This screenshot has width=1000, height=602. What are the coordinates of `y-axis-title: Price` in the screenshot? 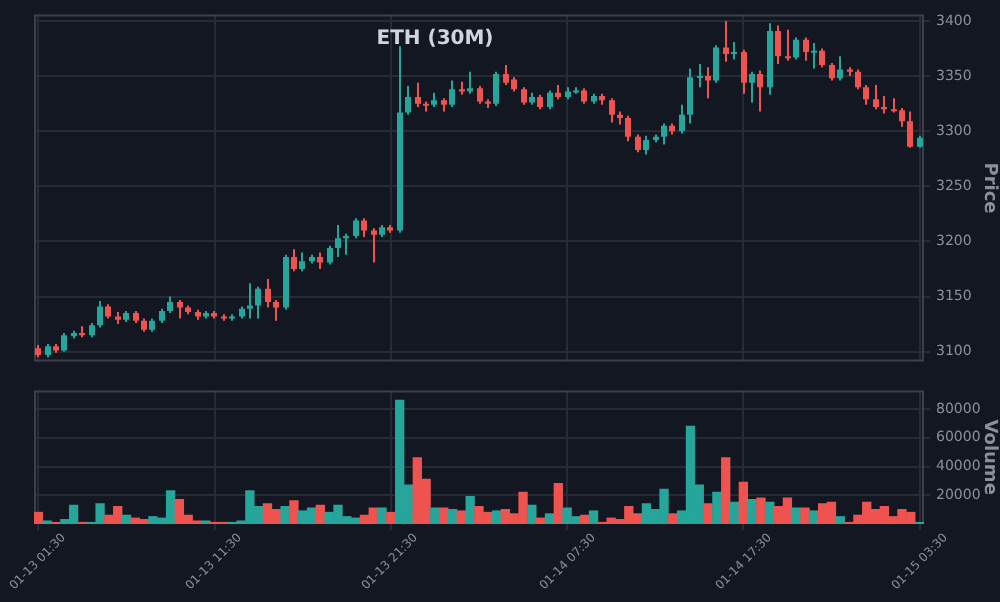 It's located at (988, 188).